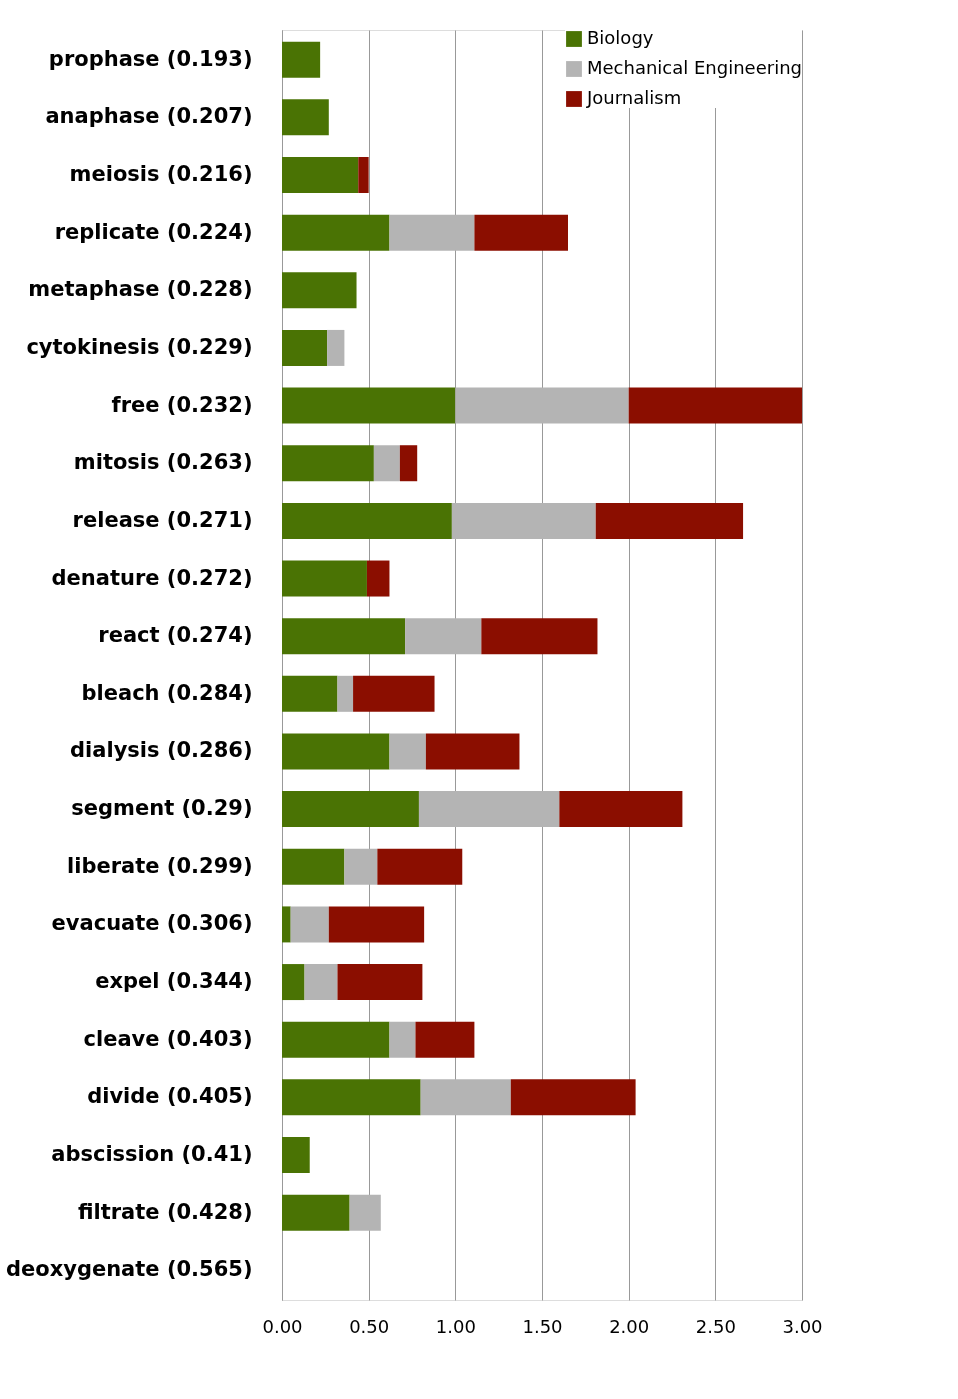 This screenshot has height=1399, width=958. Describe the element at coordinates (175, 635) in the screenshot. I see `y-tick-label: react (0.274)` at that location.